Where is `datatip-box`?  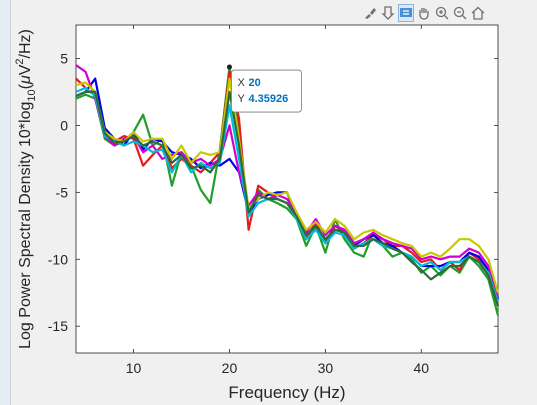
datatip-box is located at coordinates (266, 91).